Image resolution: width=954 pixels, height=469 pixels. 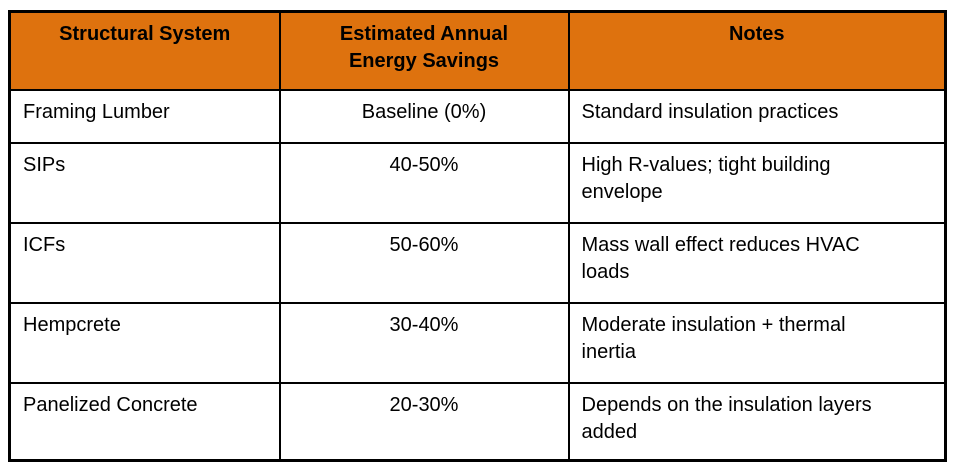 What do you see at coordinates (144, 342) in the screenshot?
I see `cell-system: Hempcrete` at bounding box center [144, 342].